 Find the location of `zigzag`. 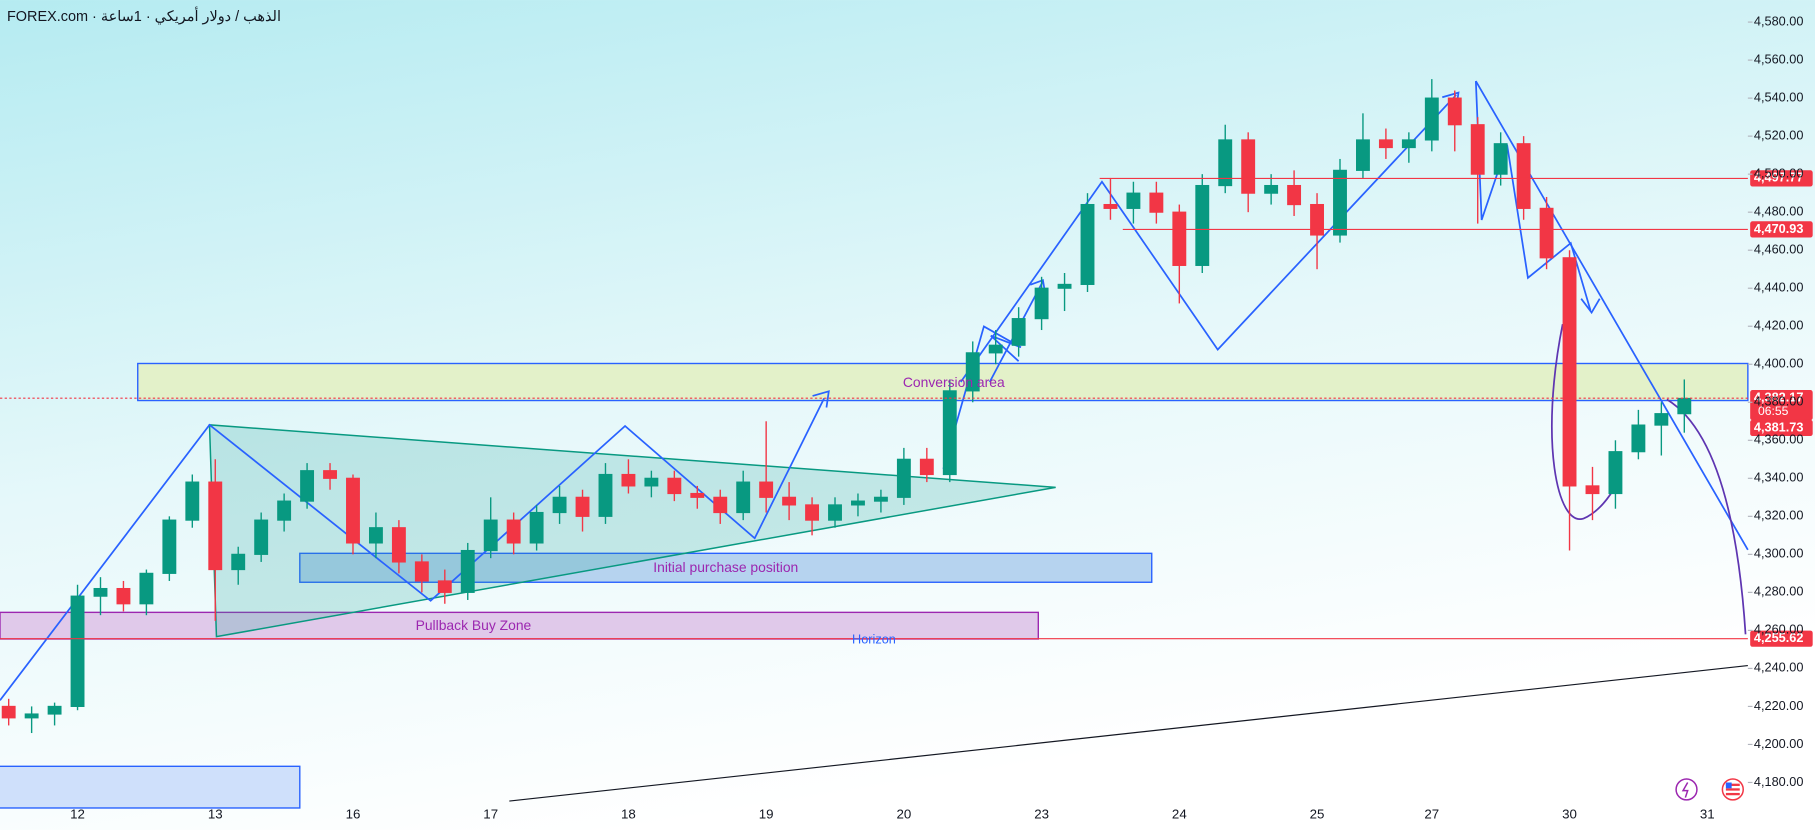

zigzag is located at coordinates (1533, 196).